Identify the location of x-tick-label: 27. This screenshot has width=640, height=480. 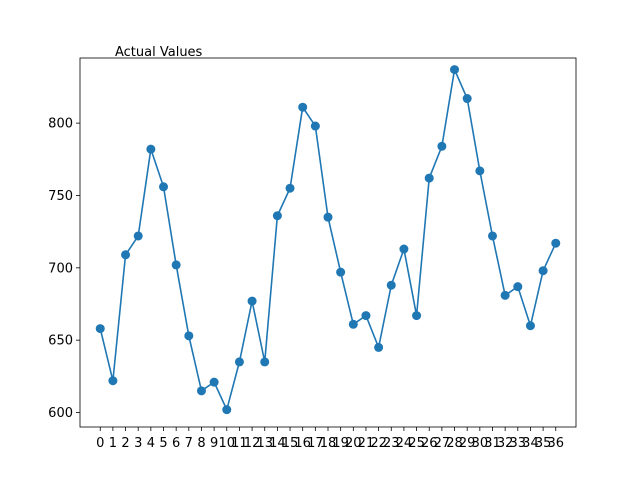
(442, 443).